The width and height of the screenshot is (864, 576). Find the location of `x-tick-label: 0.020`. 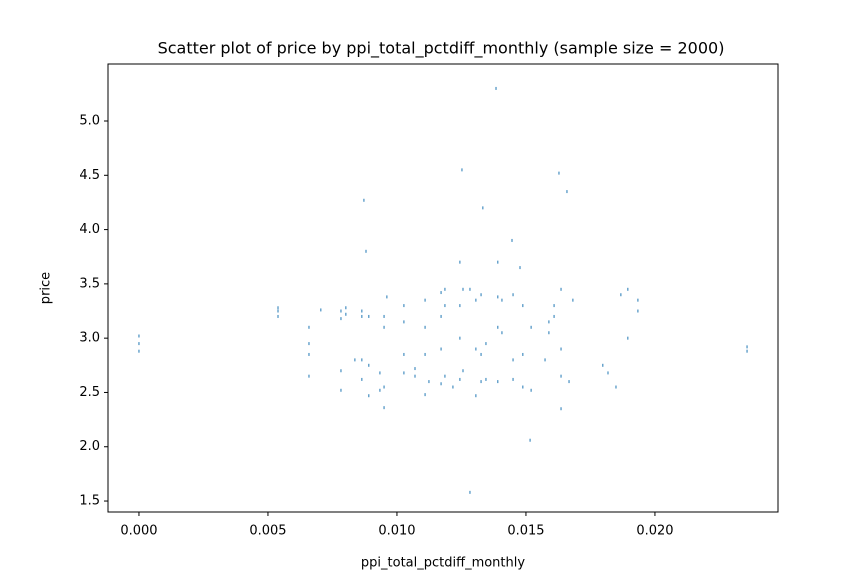

x-tick-label: 0.020 is located at coordinates (654, 531).